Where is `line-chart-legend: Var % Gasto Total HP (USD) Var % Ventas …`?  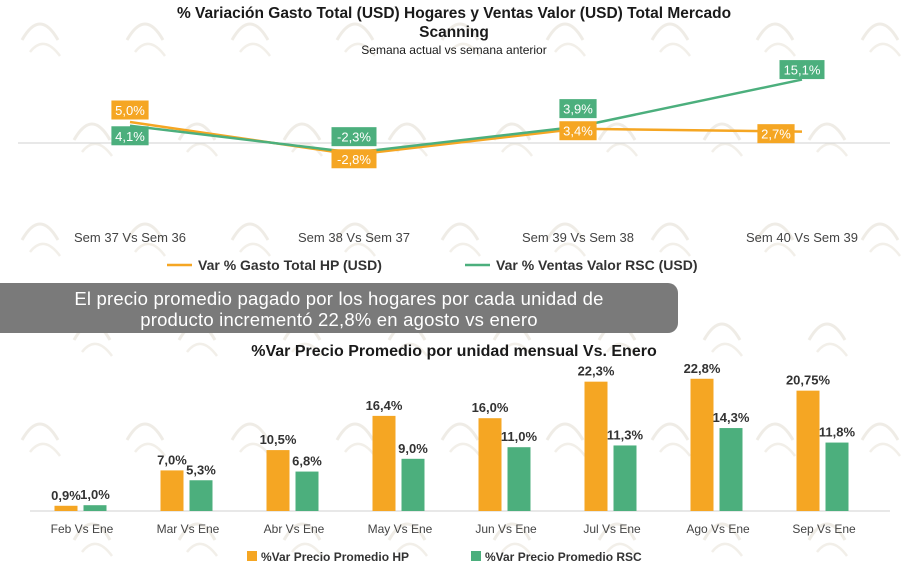 line-chart-legend: Var % Gasto Total HP (USD) Var % Ventas … is located at coordinates (432, 265).